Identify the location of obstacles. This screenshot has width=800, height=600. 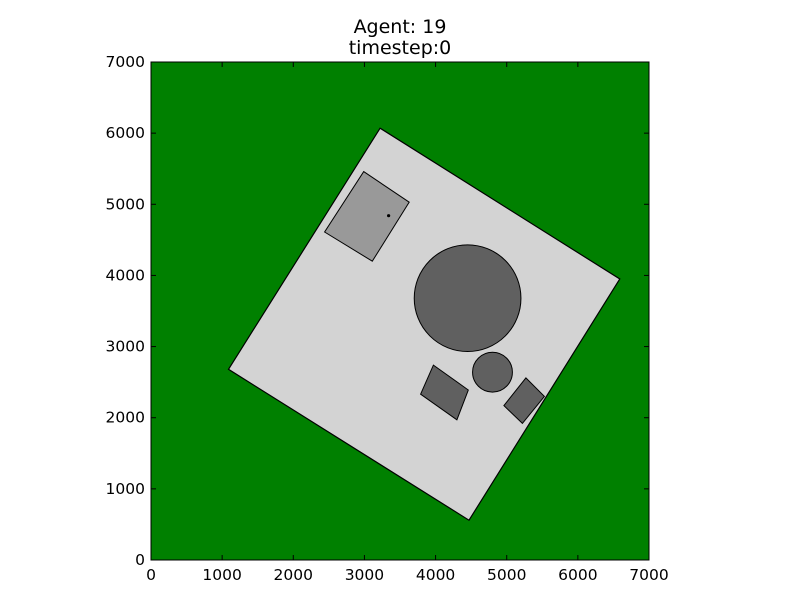
(479, 334).